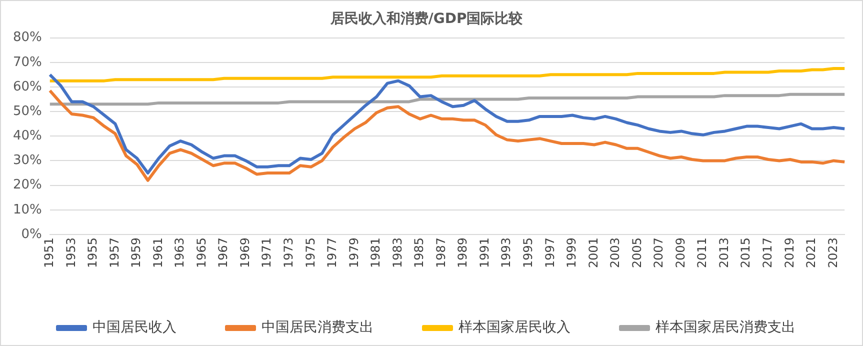 Image resolution: width=863 pixels, height=346 pixels. I want to click on x-tick-label: 2007, so click(659, 252).